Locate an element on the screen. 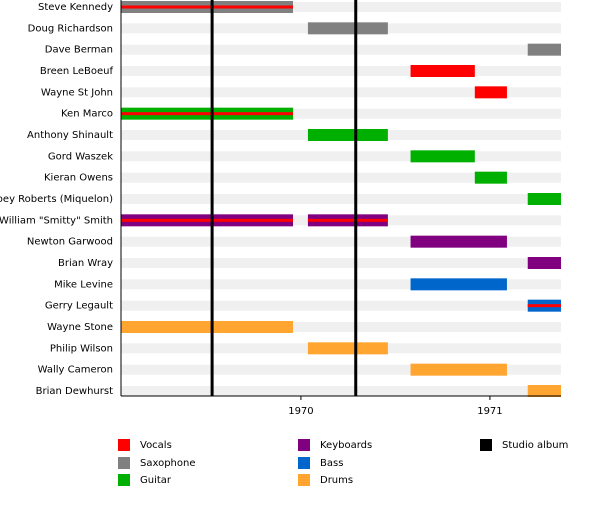 The width and height of the screenshot is (600, 516). member-name: Doug Richardson is located at coordinates (70, 28).